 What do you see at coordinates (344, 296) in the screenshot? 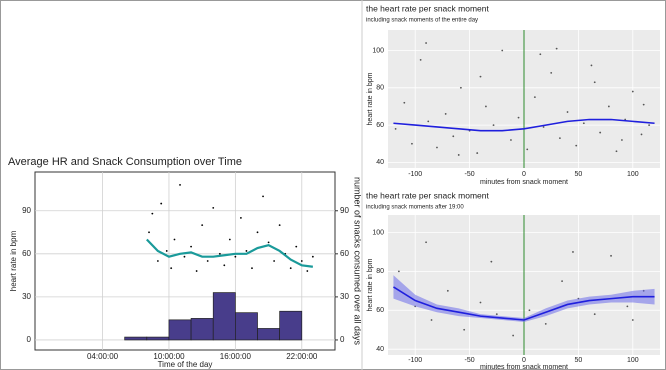
I see `y2-tick-label: 30` at bounding box center [344, 296].